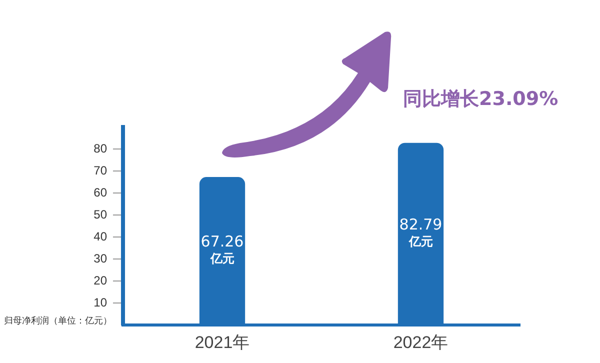  I want to click on y-tick-label: 40, so click(101, 236).